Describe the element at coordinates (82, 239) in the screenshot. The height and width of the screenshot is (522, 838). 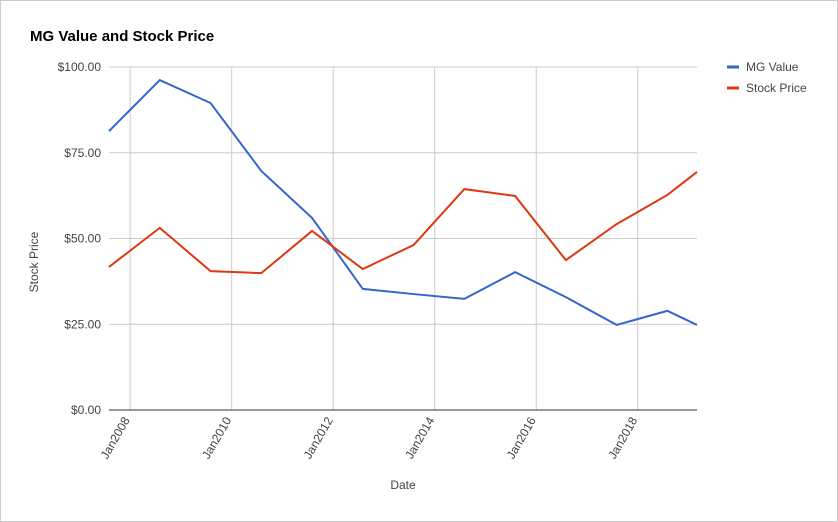
I see `y-tick-label: $50.00` at that location.